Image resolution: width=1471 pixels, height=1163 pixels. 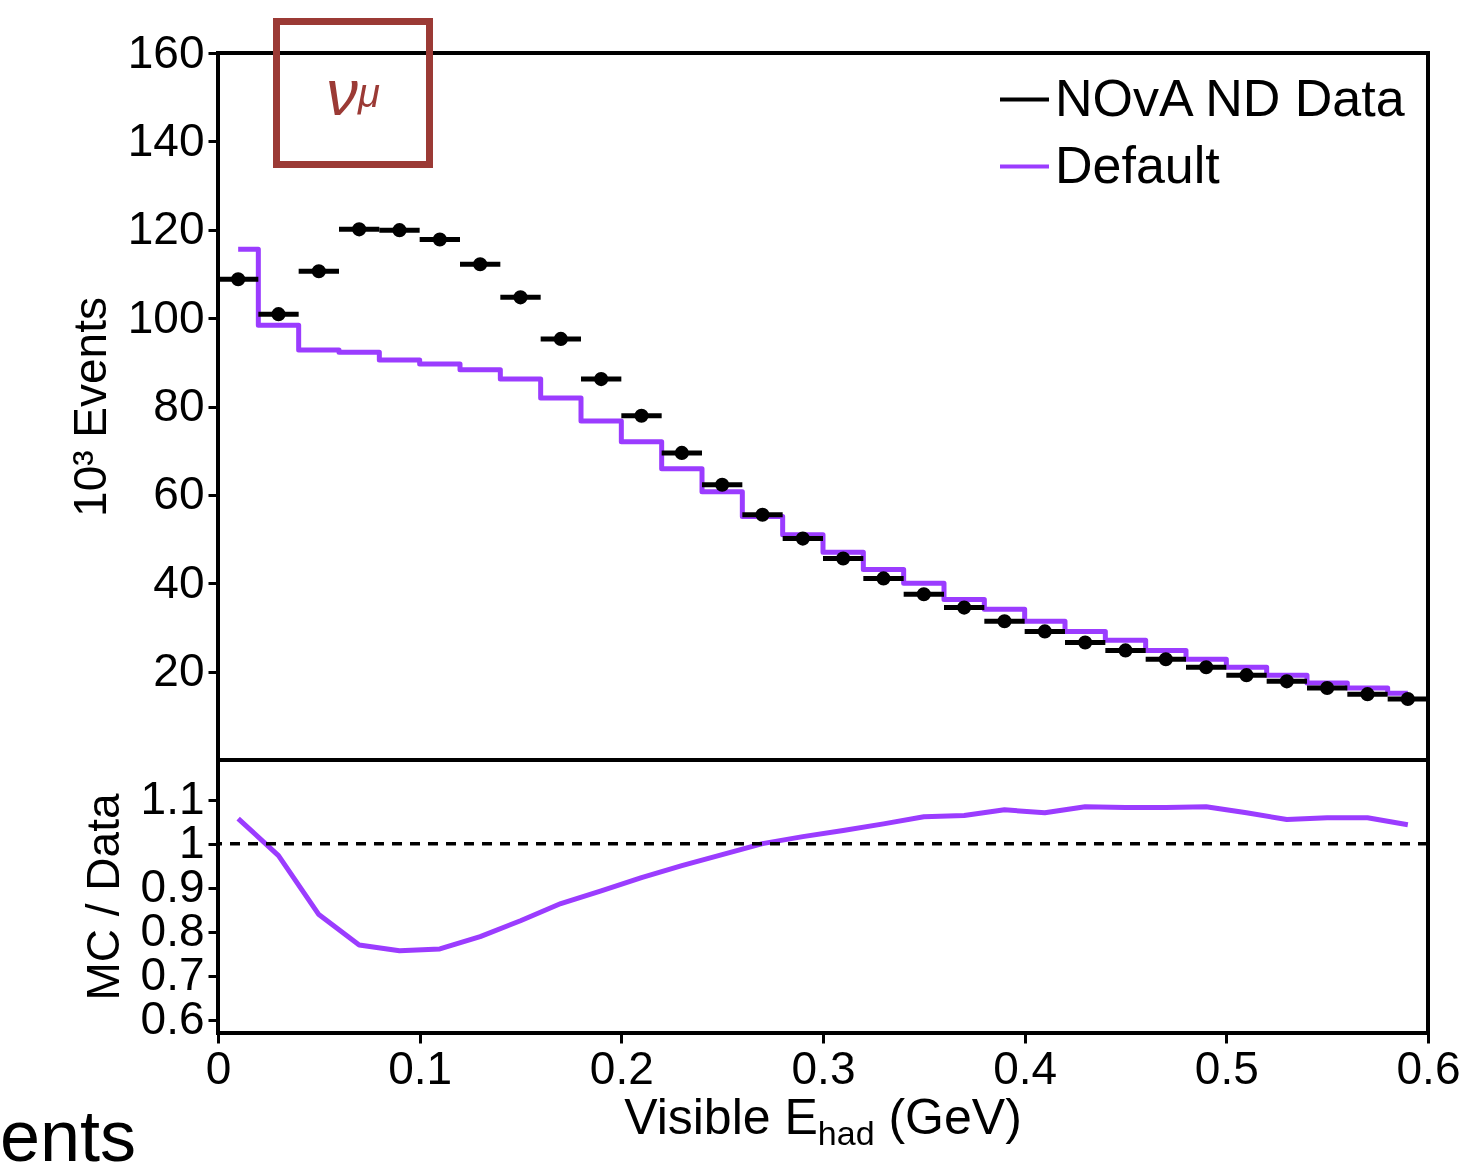 I want to click on legend-label: Default, so click(x=1138, y=164).